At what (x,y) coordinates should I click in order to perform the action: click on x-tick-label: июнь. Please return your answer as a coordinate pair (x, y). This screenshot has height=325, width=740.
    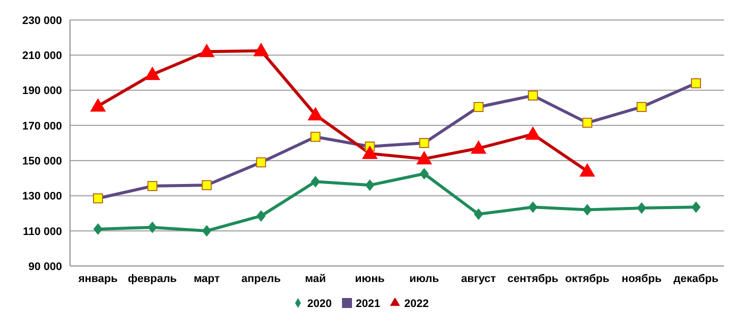
    Looking at the image, I should click on (370, 278).